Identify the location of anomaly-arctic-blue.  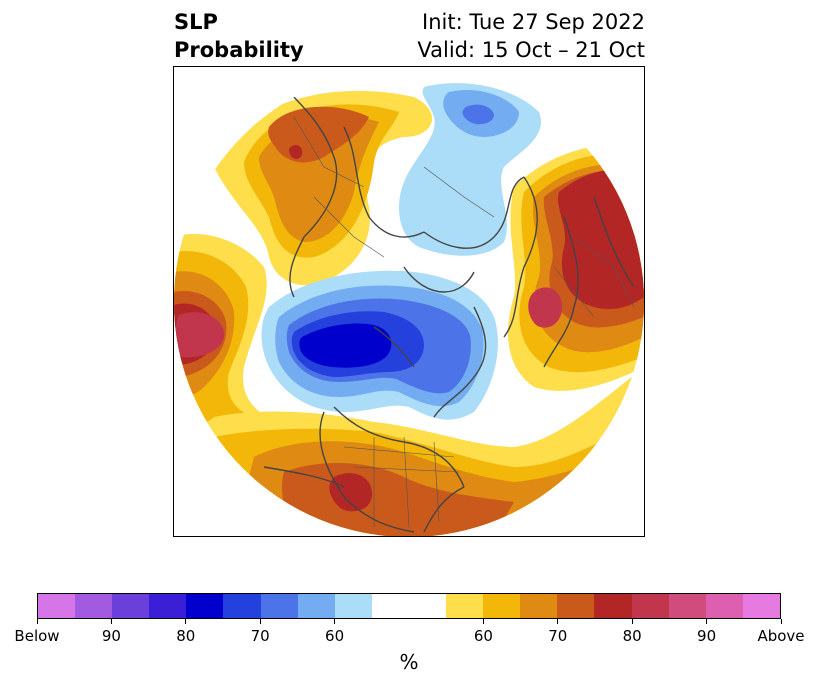
(478, 114).